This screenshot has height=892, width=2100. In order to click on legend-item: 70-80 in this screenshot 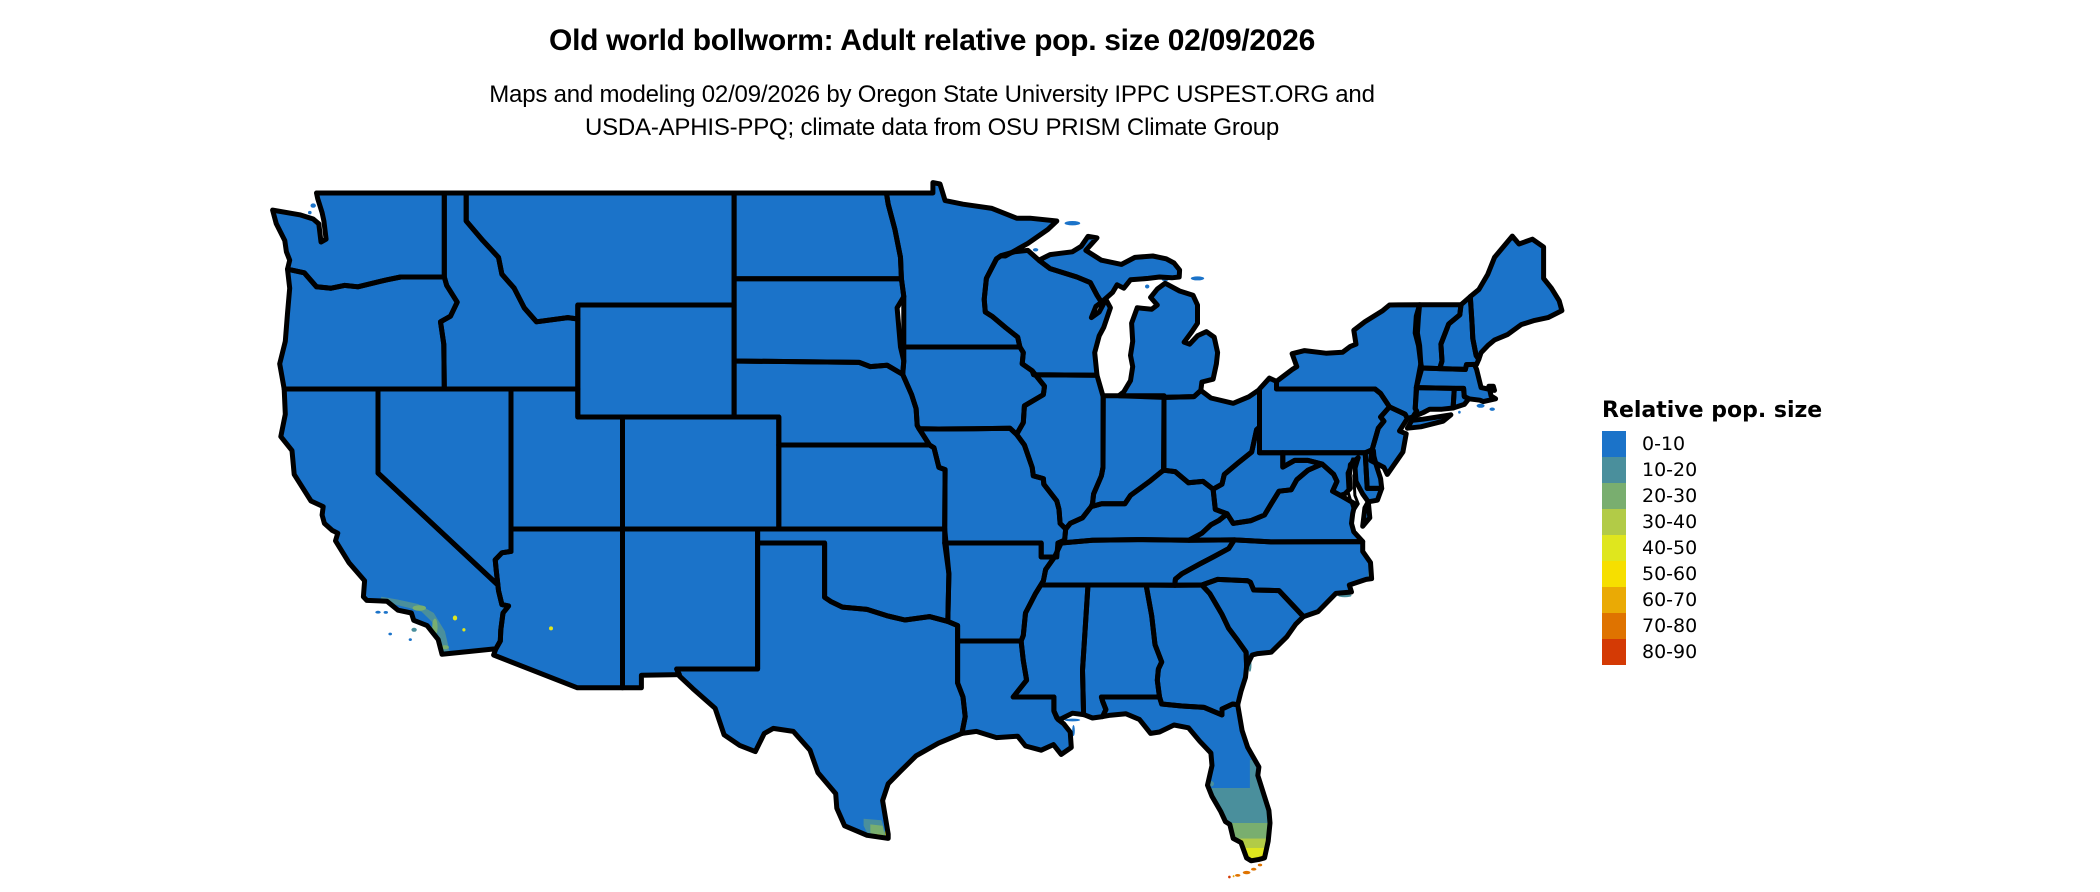, I will do `click(1712, 626)`.